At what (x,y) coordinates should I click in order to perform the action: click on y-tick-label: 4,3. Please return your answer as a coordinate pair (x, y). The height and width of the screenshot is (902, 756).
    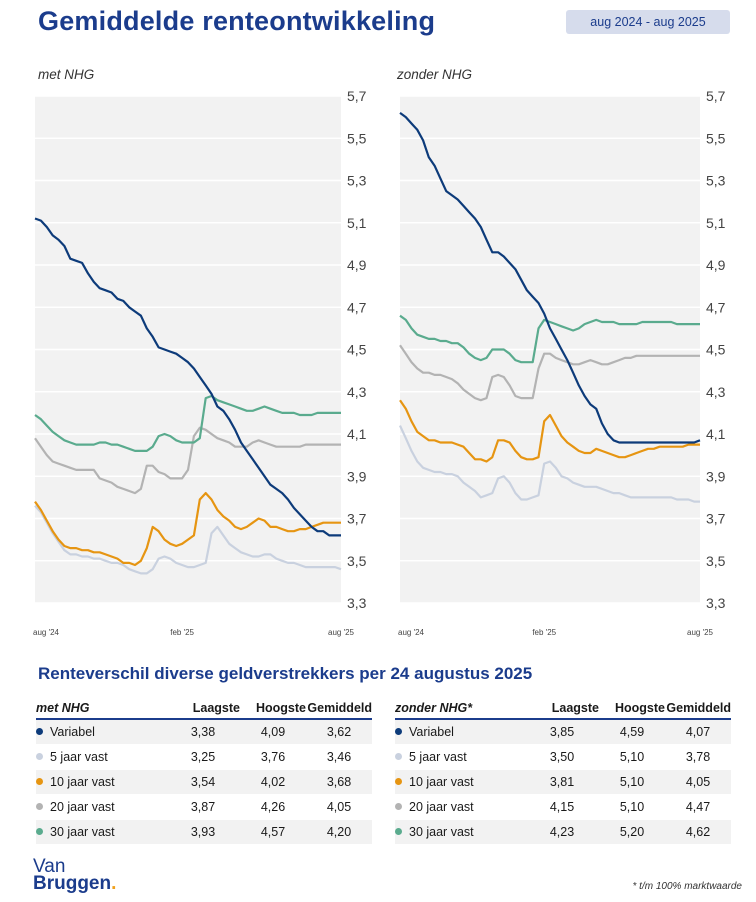
    Looking at the image, I should click on (716, 392).